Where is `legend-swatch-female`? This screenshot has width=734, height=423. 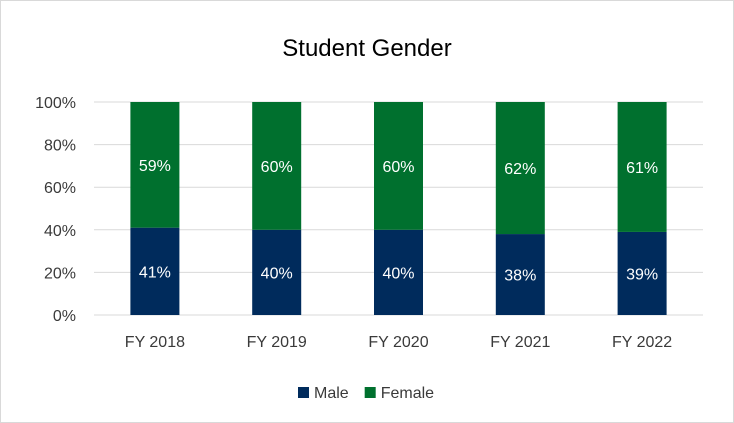
legend-swatch-female is located at coordinates (370, 392).